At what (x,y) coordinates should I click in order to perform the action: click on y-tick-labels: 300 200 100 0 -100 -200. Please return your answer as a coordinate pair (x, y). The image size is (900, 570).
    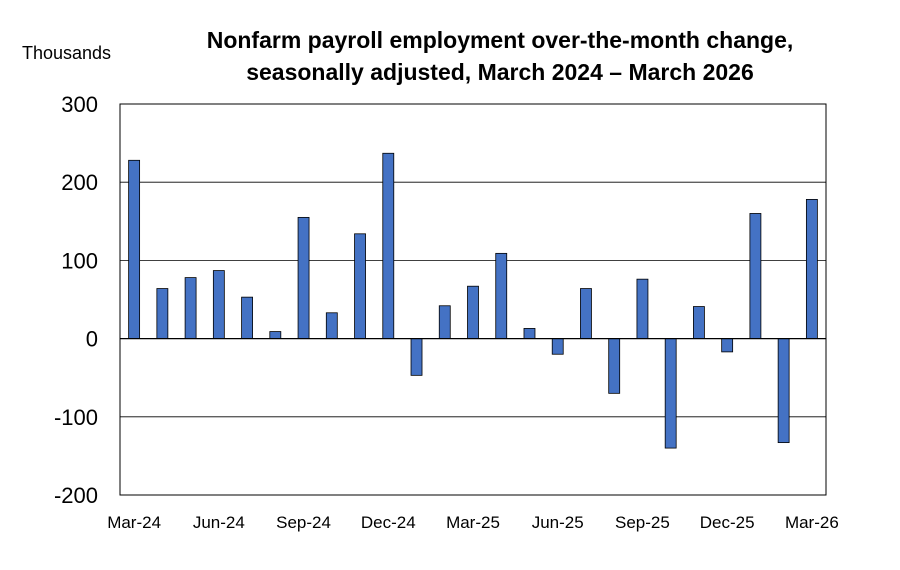
    Looking at the image, I should click on (76, 300).